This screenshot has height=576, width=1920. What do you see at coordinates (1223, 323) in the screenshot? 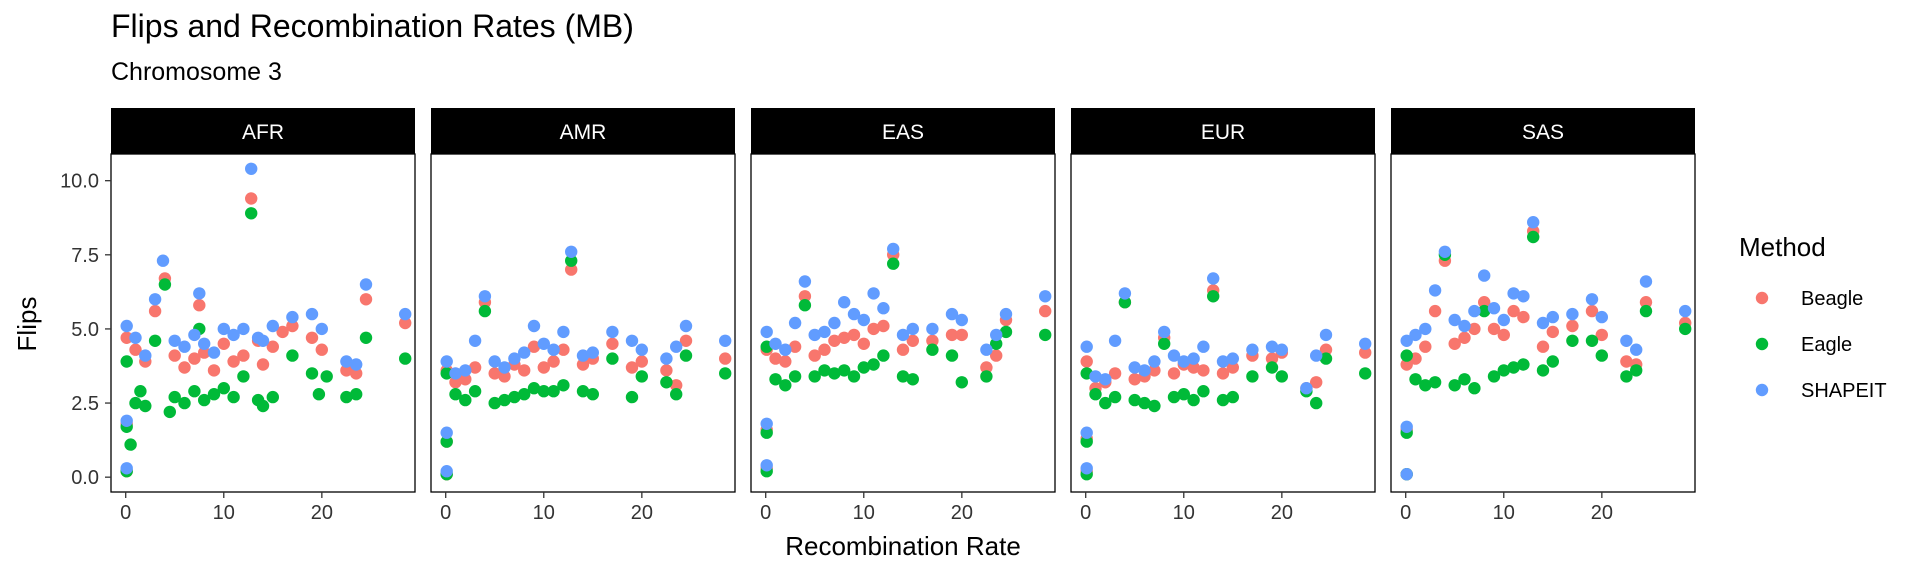
I see `panel-border` at bounding box center [1223, 323].